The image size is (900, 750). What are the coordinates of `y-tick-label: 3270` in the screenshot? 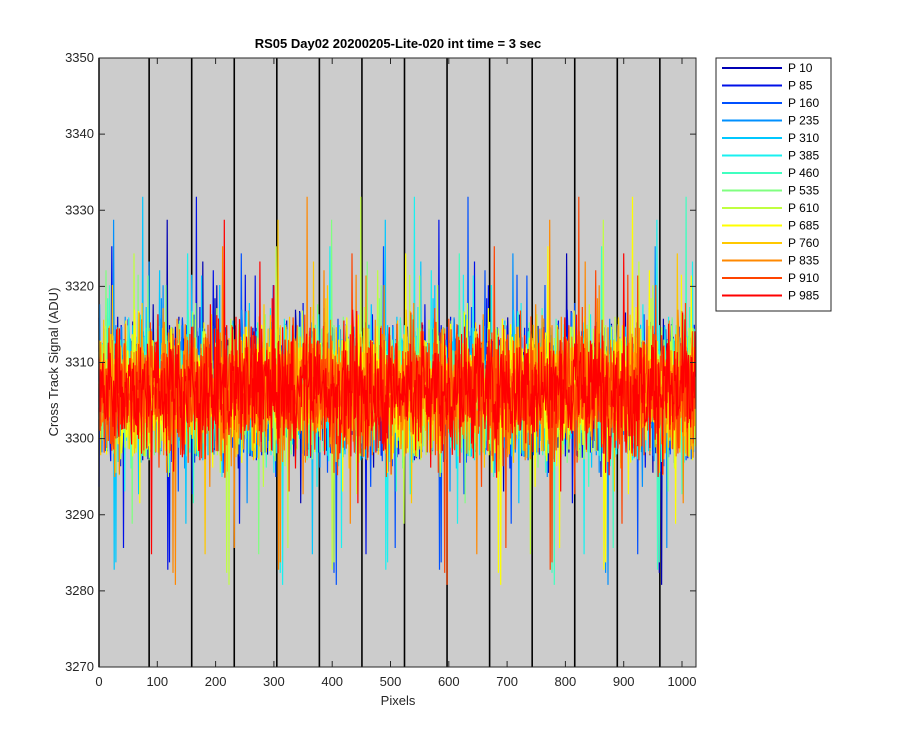 It's located at (79, 666).